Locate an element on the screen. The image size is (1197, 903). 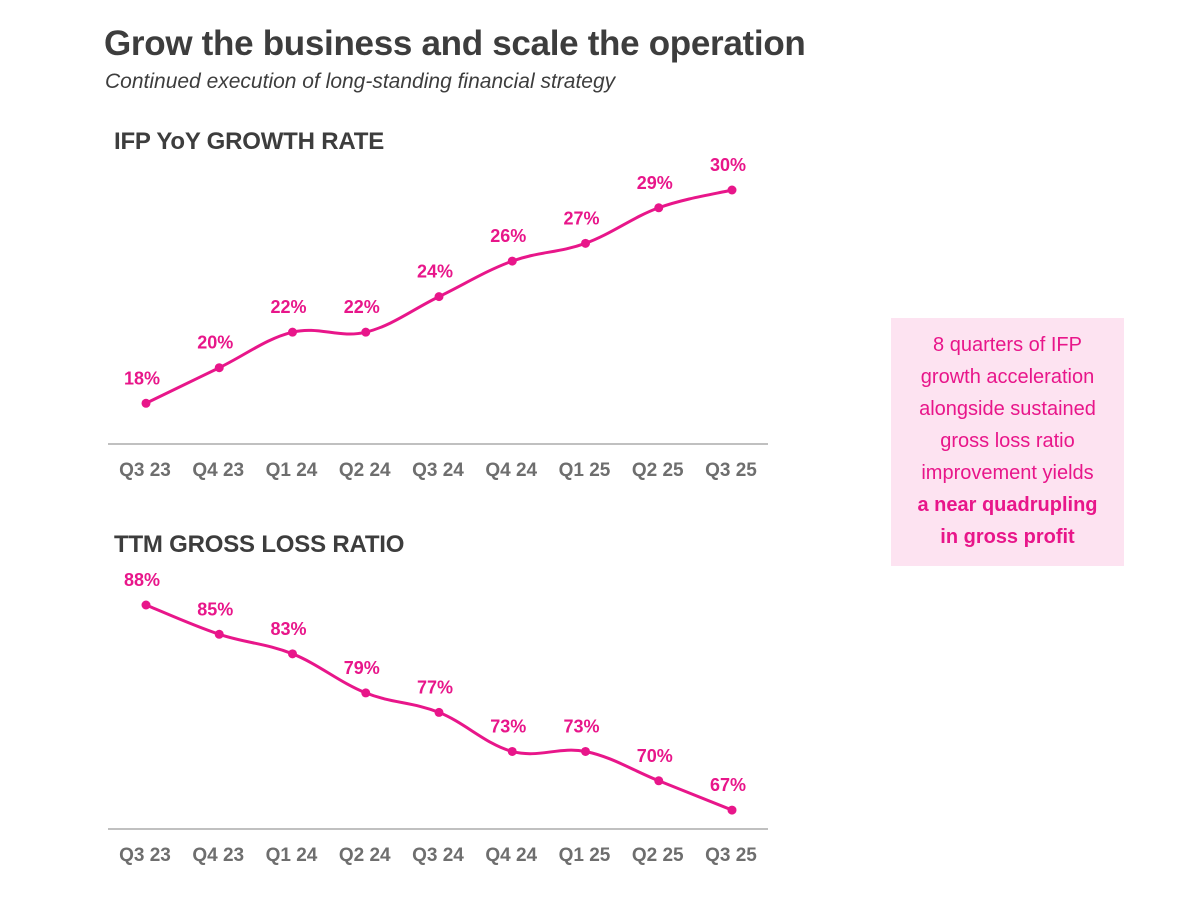
growth-chart-title: IFP YoY GROWTH RATE is located at coordinates (249, 141).